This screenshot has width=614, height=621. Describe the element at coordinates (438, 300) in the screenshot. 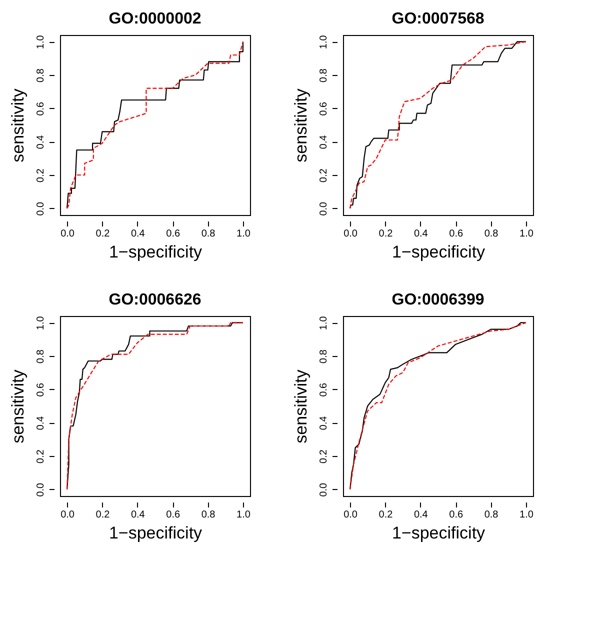

I see `chart-title: GO:0006399` at that location.